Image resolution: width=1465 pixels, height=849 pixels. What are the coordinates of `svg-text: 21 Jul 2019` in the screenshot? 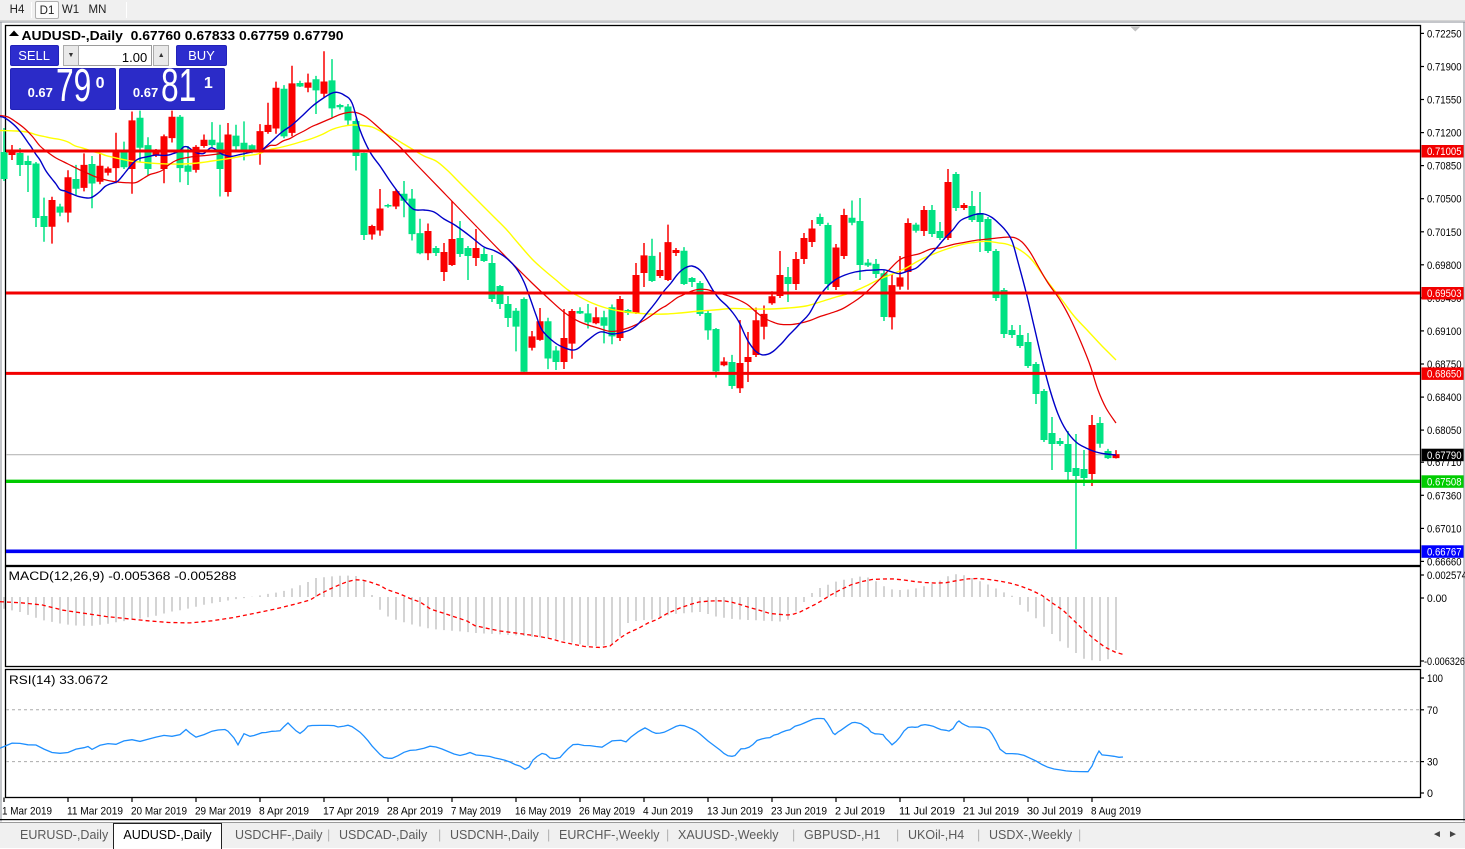 It's located at (991, 812).